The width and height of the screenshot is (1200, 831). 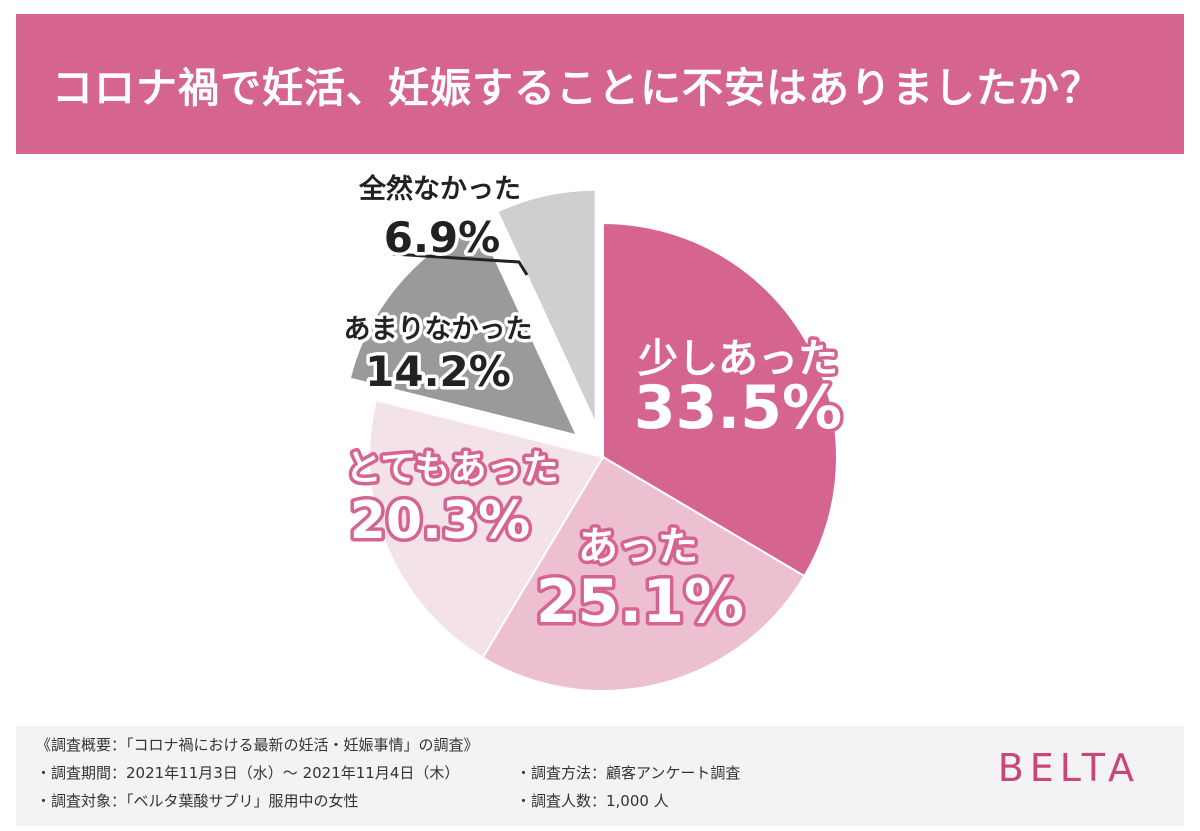 I want to click on survey-method: ・調査方法：顧客アンケート調査, so click(x=628, y=773).